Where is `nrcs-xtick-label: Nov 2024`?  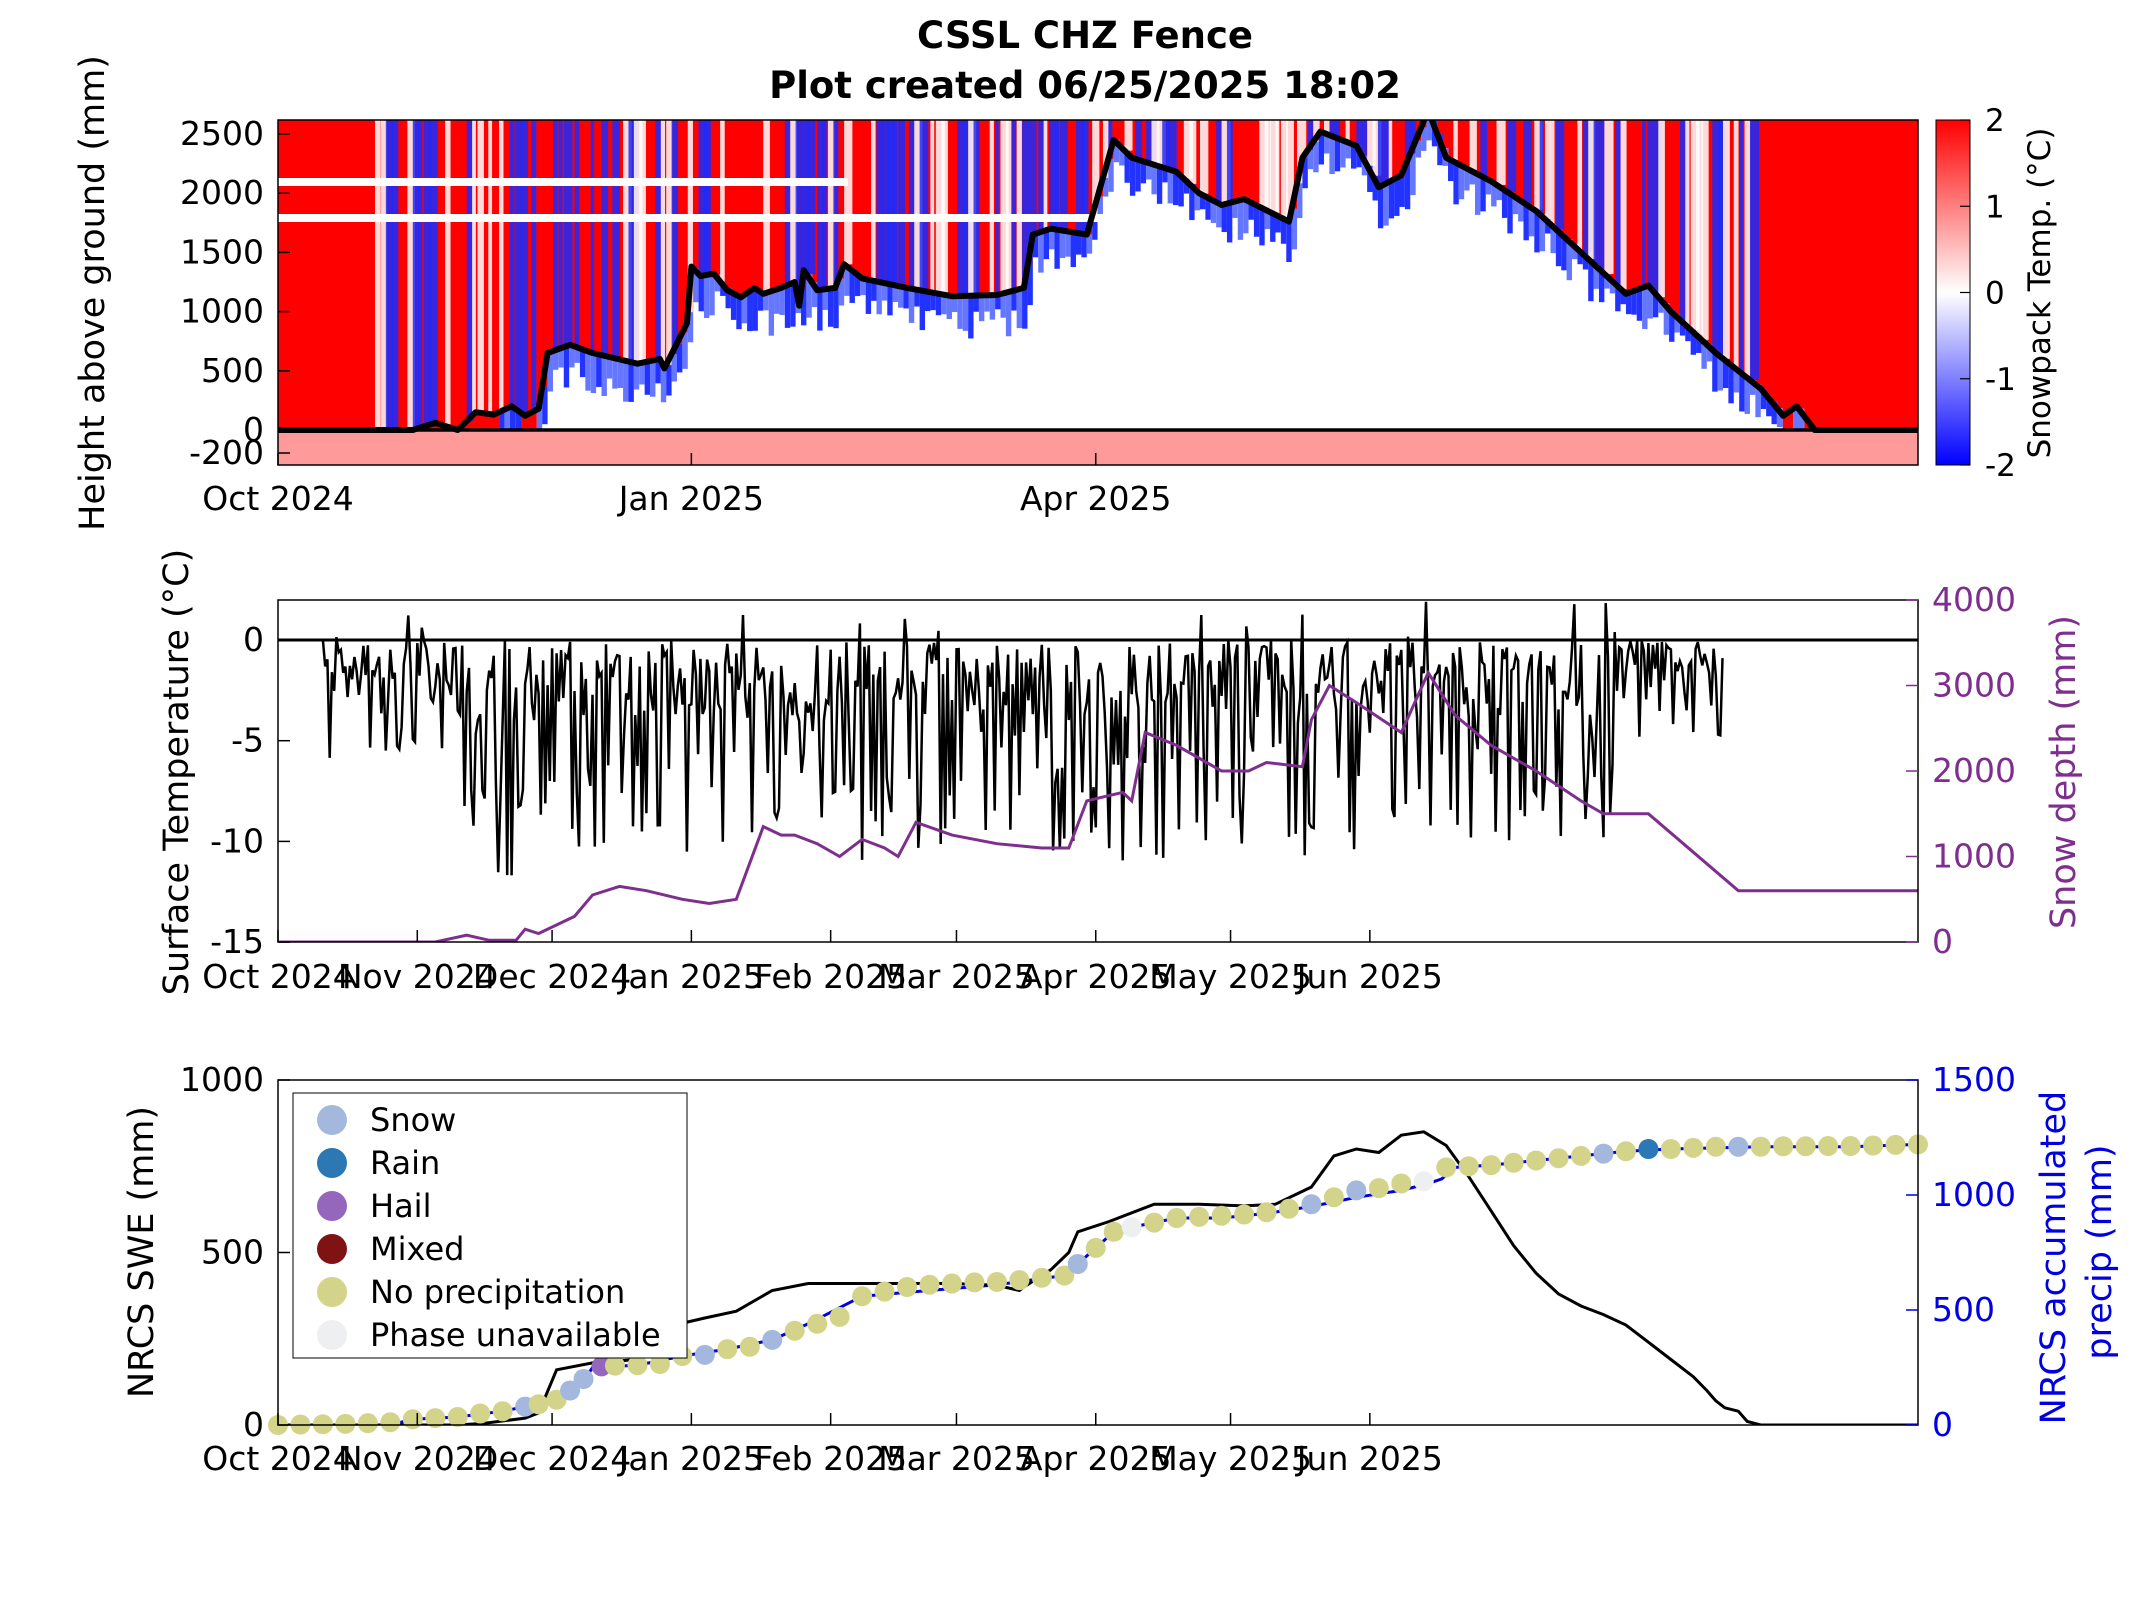 nrcs-xtick-label: Nov 2024 is located at coordinates (417, 1458).